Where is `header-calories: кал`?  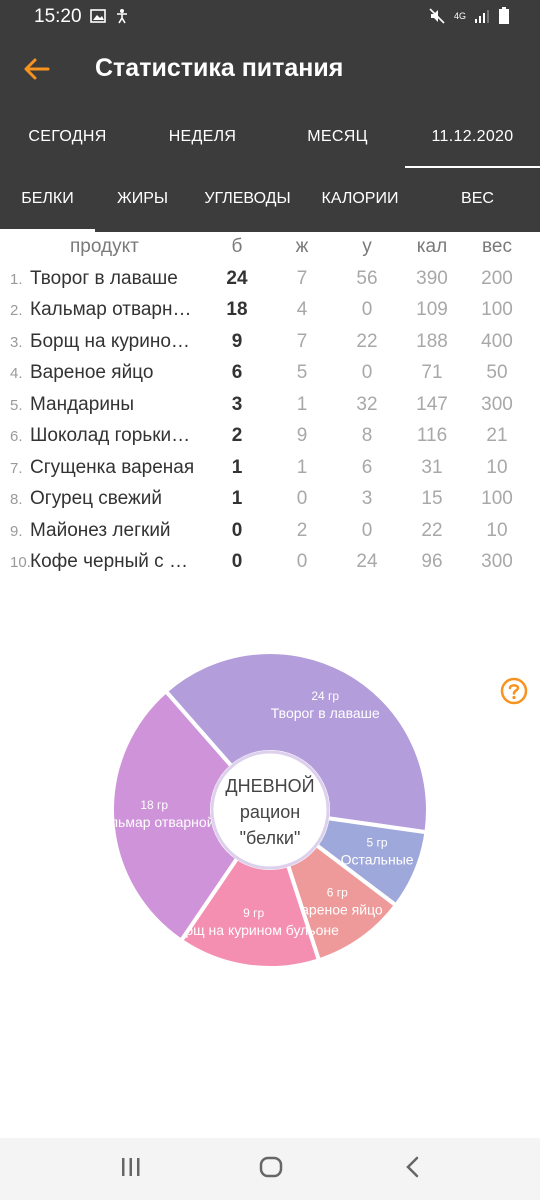
header-calories: кал is located at coordinates (432, 246).